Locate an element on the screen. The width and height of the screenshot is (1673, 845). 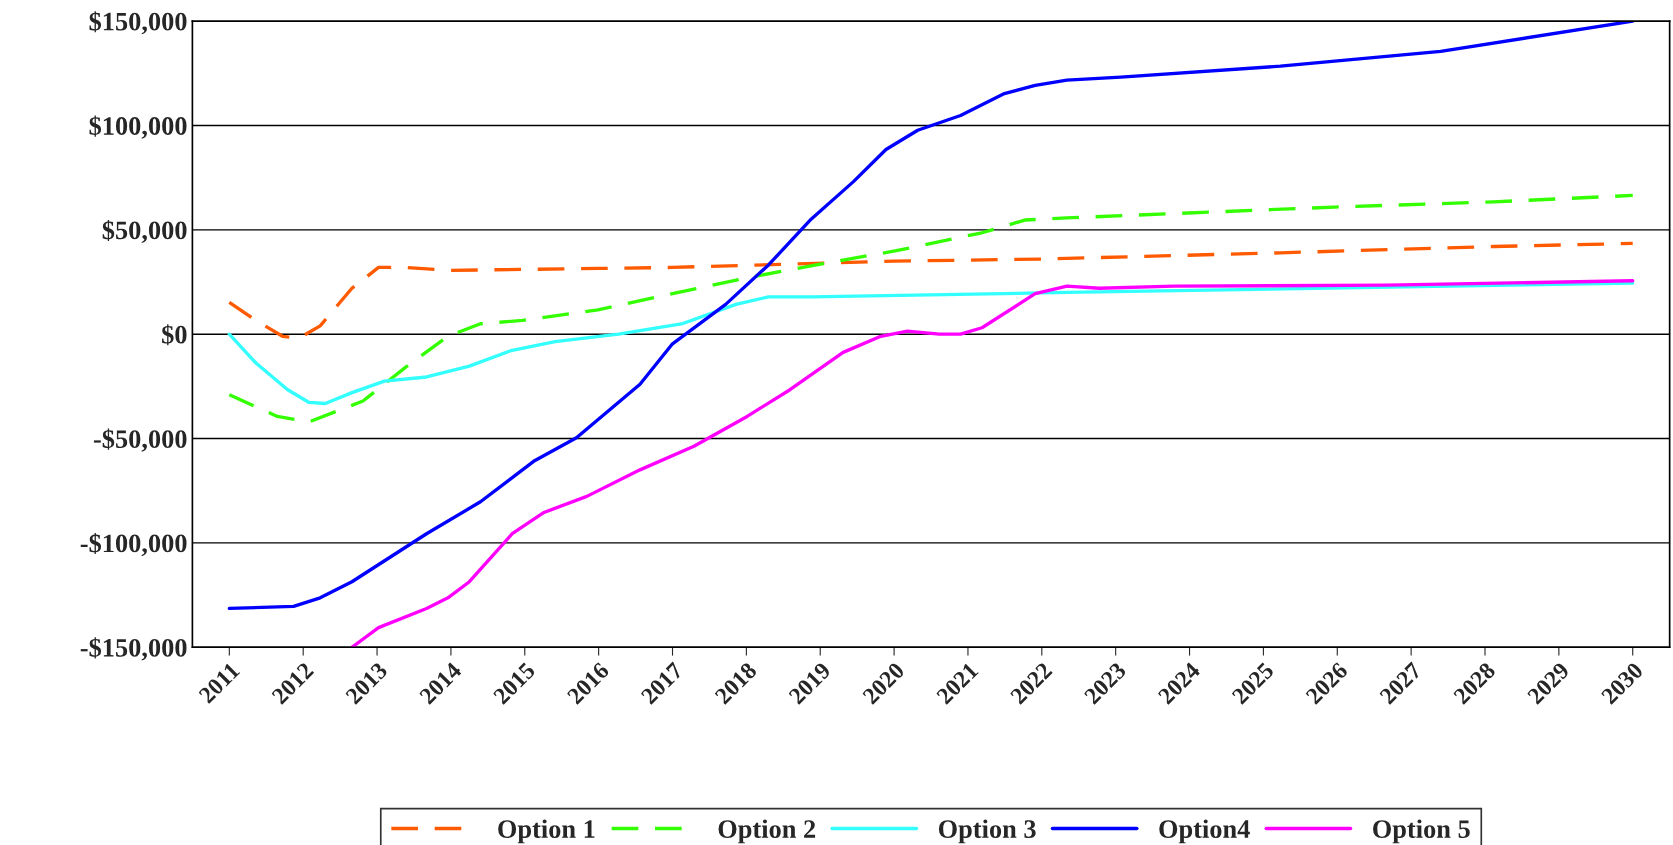
legend-label: Option 3 is located at coordinates (987, 831).